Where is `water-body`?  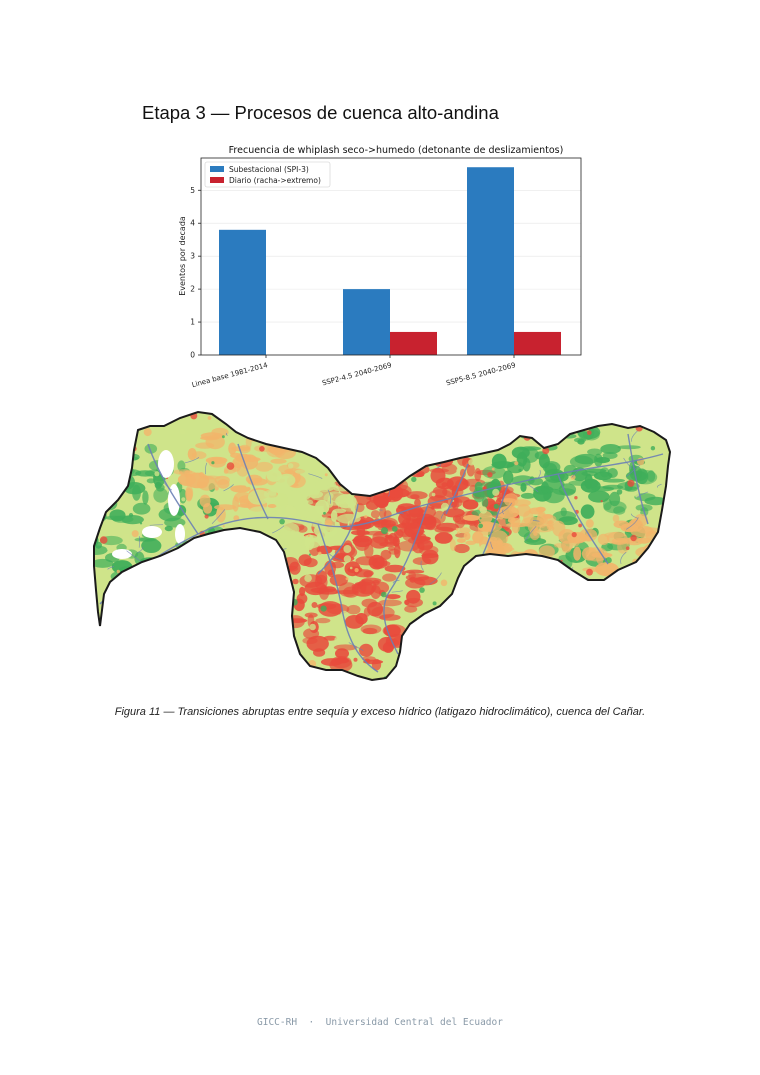
water-body is located at coordinates (180, 534).